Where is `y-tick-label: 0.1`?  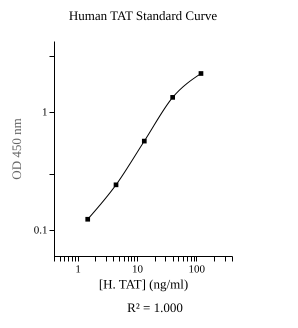 y-tick-label: 0.1 is located at coordinates (41, 230).